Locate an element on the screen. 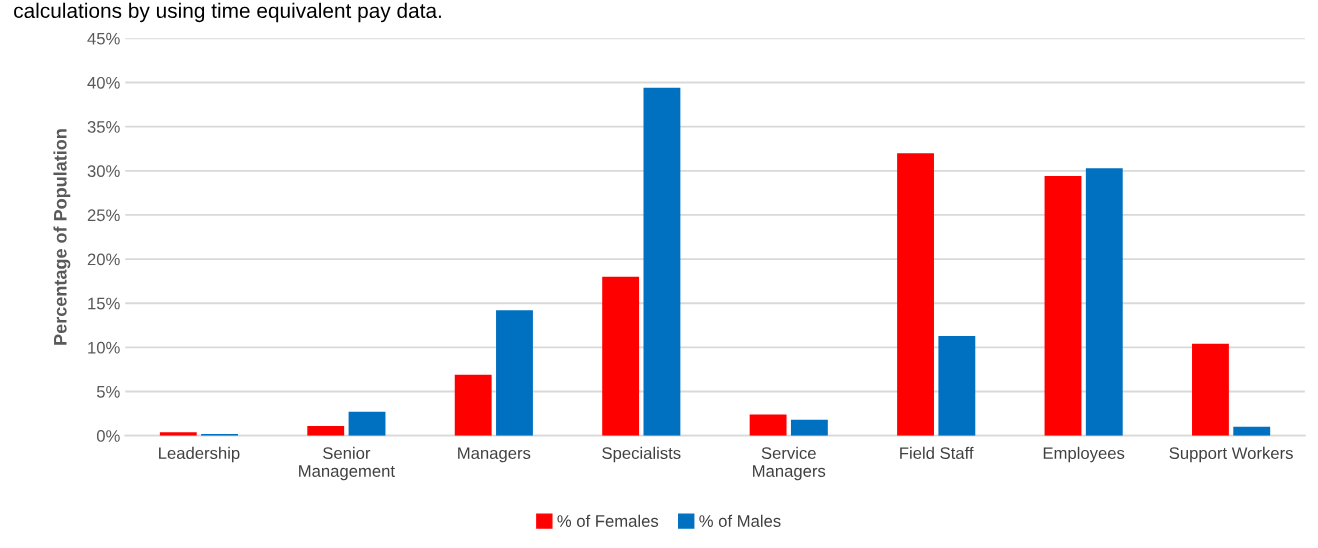 This screenshot has height=548, width=1318. y-tick-label: 5% is located at coordinates (108, 391).